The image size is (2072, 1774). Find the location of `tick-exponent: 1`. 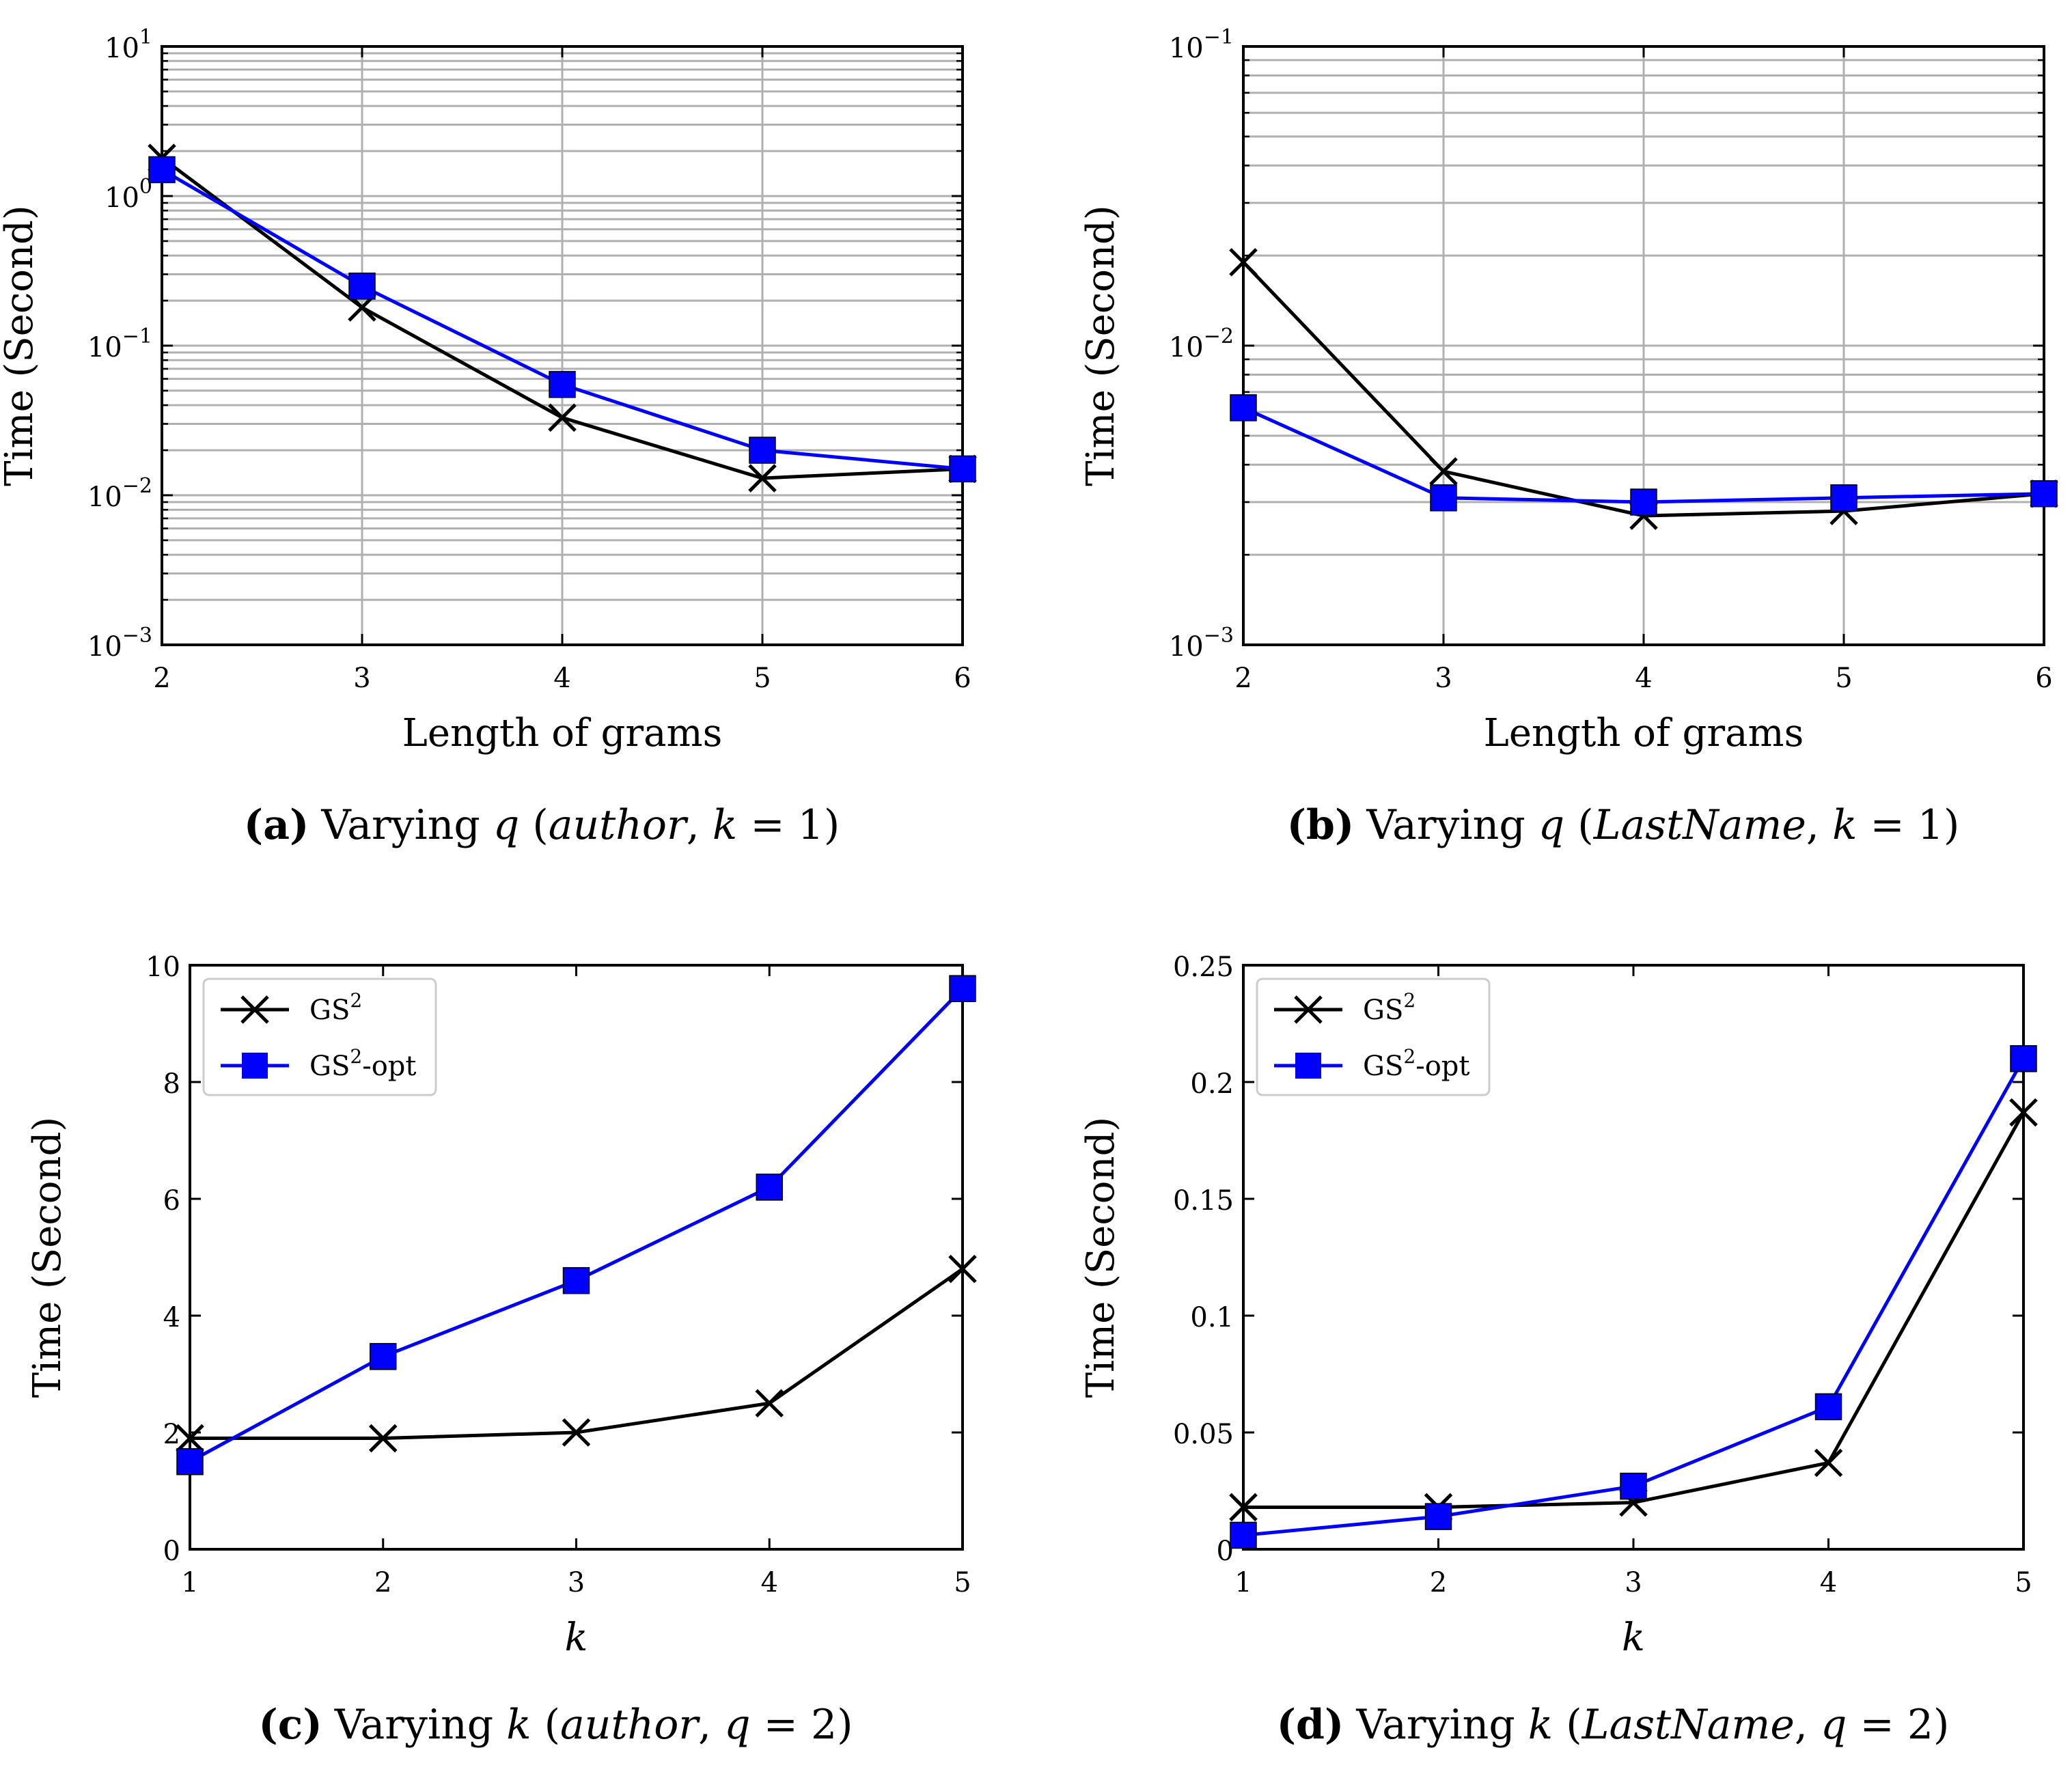

tick-exponent: 1 is located at coordinates (145, 37).